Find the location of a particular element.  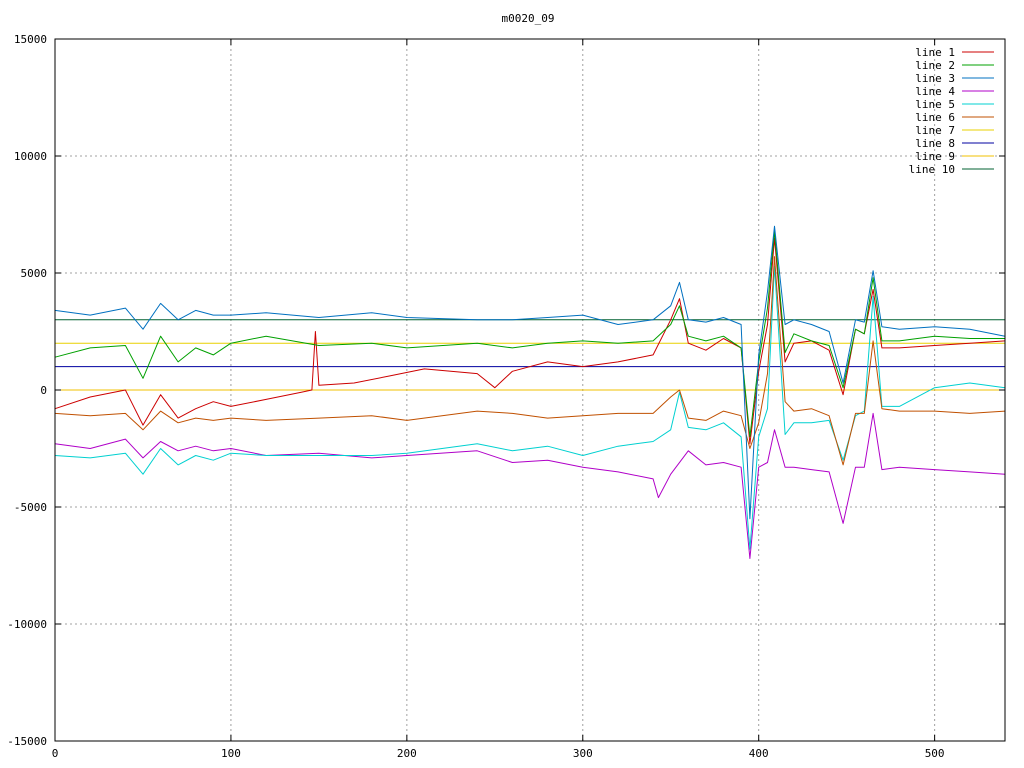

y-tick-label: 0 is located at coordinates (43, 390).